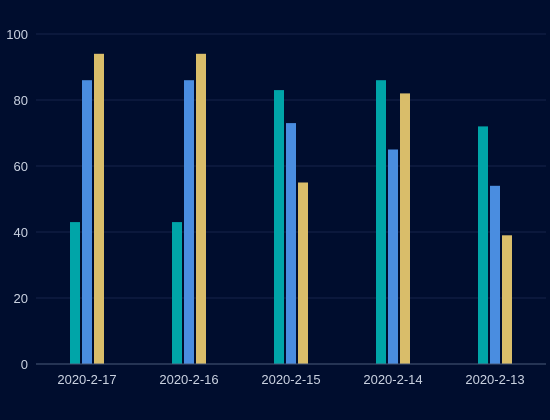 The image size is (550, 420). What do you see at coordinates (86, 379) in the screenshot?
I see `x-tick-label: 2020-2-17` at bounding box center [86, 379].